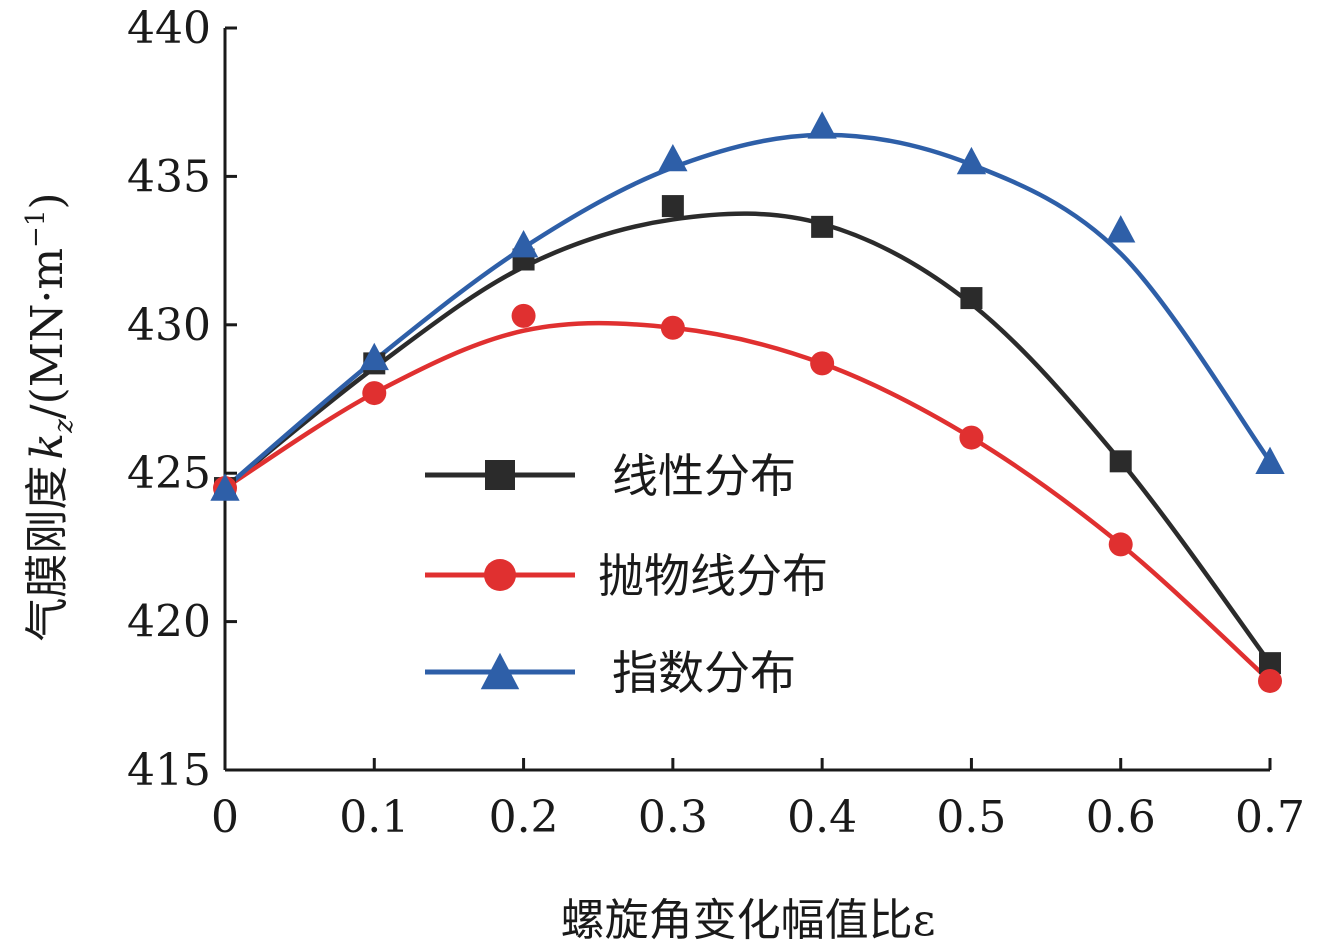  What do you see at coordinates (47, 554) in the screenshot?
I see `y-axis-title-main: 气膜刚度` at bounding box center [47, 554].